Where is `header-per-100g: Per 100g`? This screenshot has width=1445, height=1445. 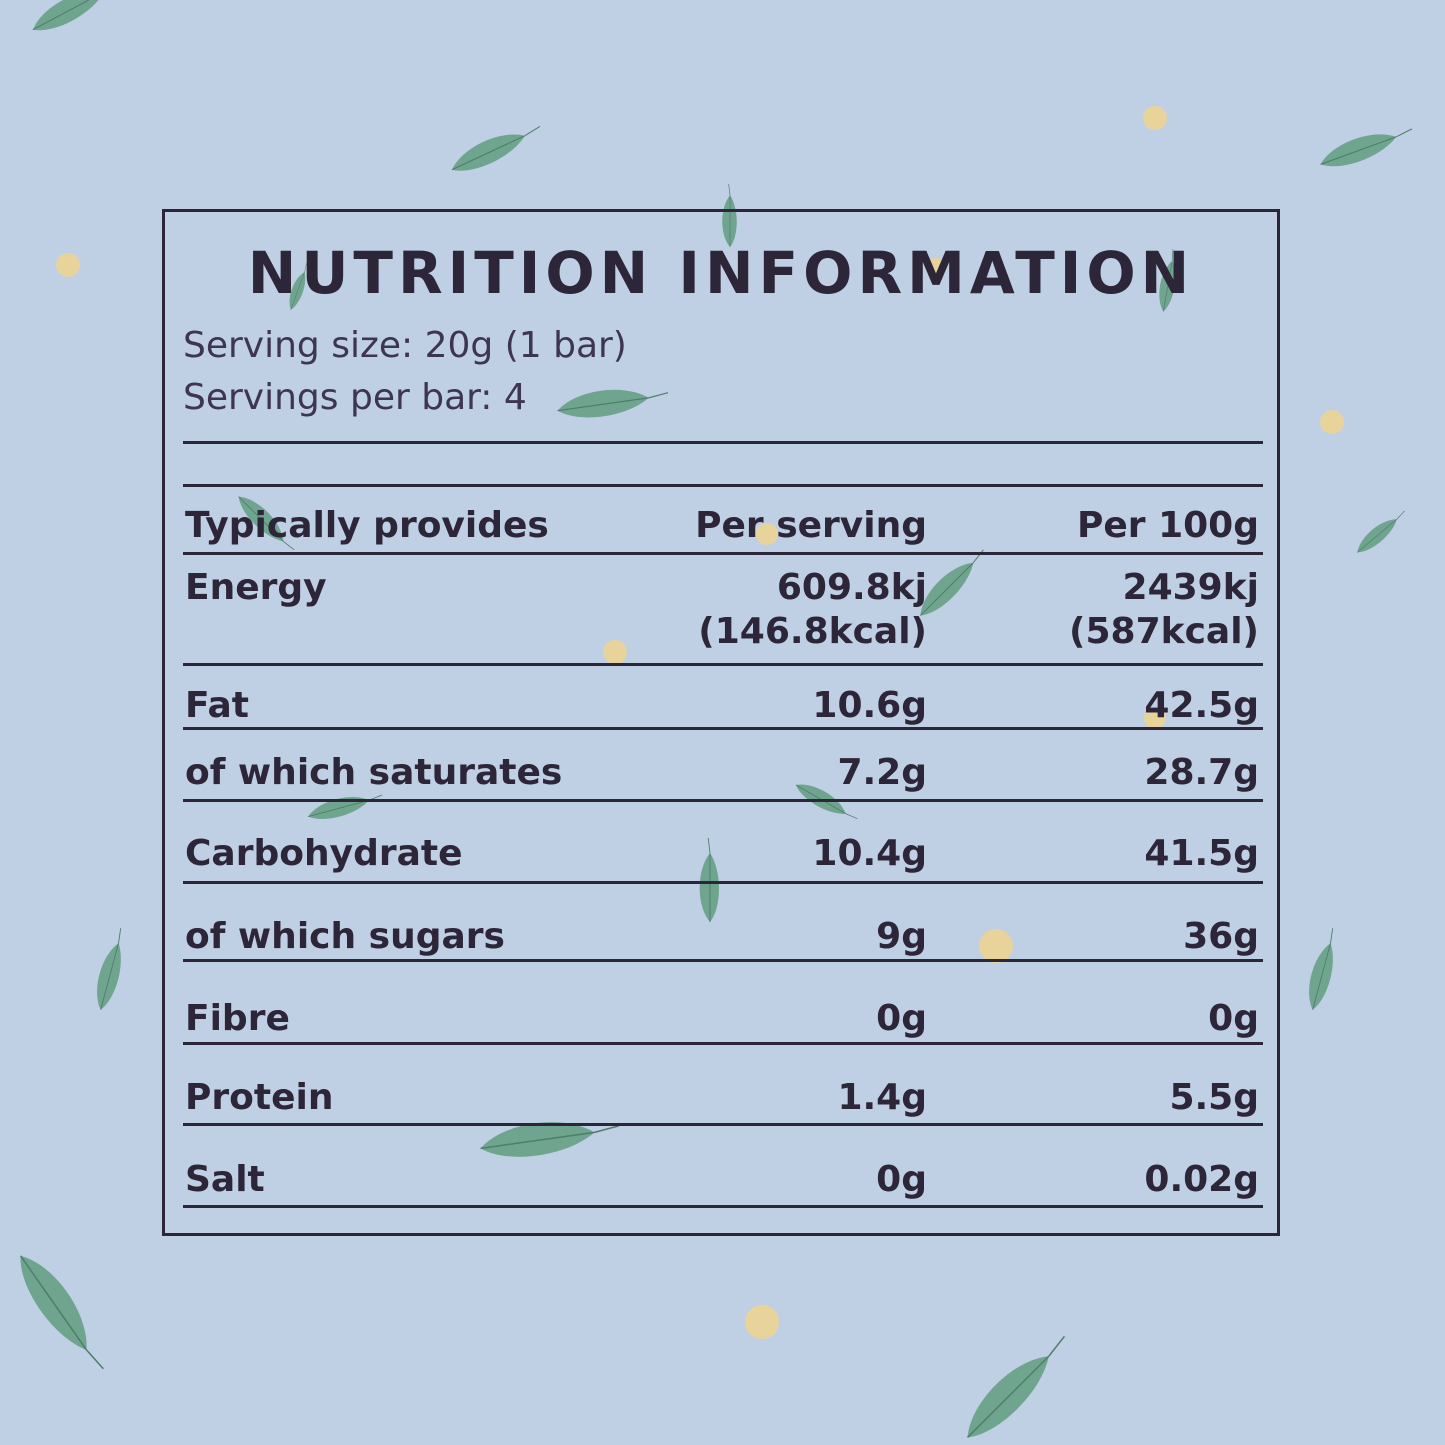 header-per-100g: Per 100g is located at coordinates (1167, 525).